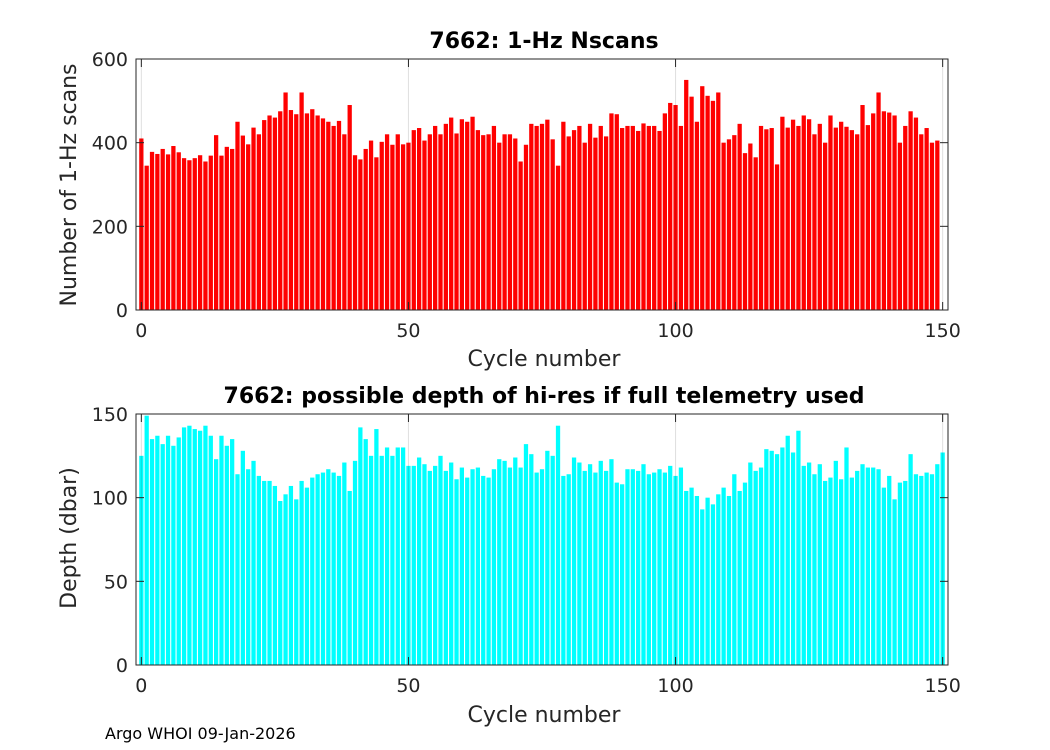 Image resolution: width=1050 pixels, height=750 pixels. I want to click on y-tick-label-200: 200, so click(110, 227).